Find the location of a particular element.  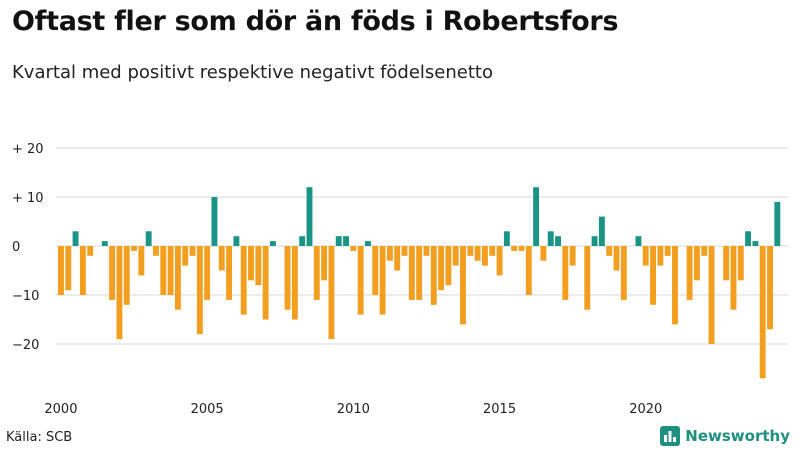

y-tick-label: 0 is located at coordinates (16, 247).